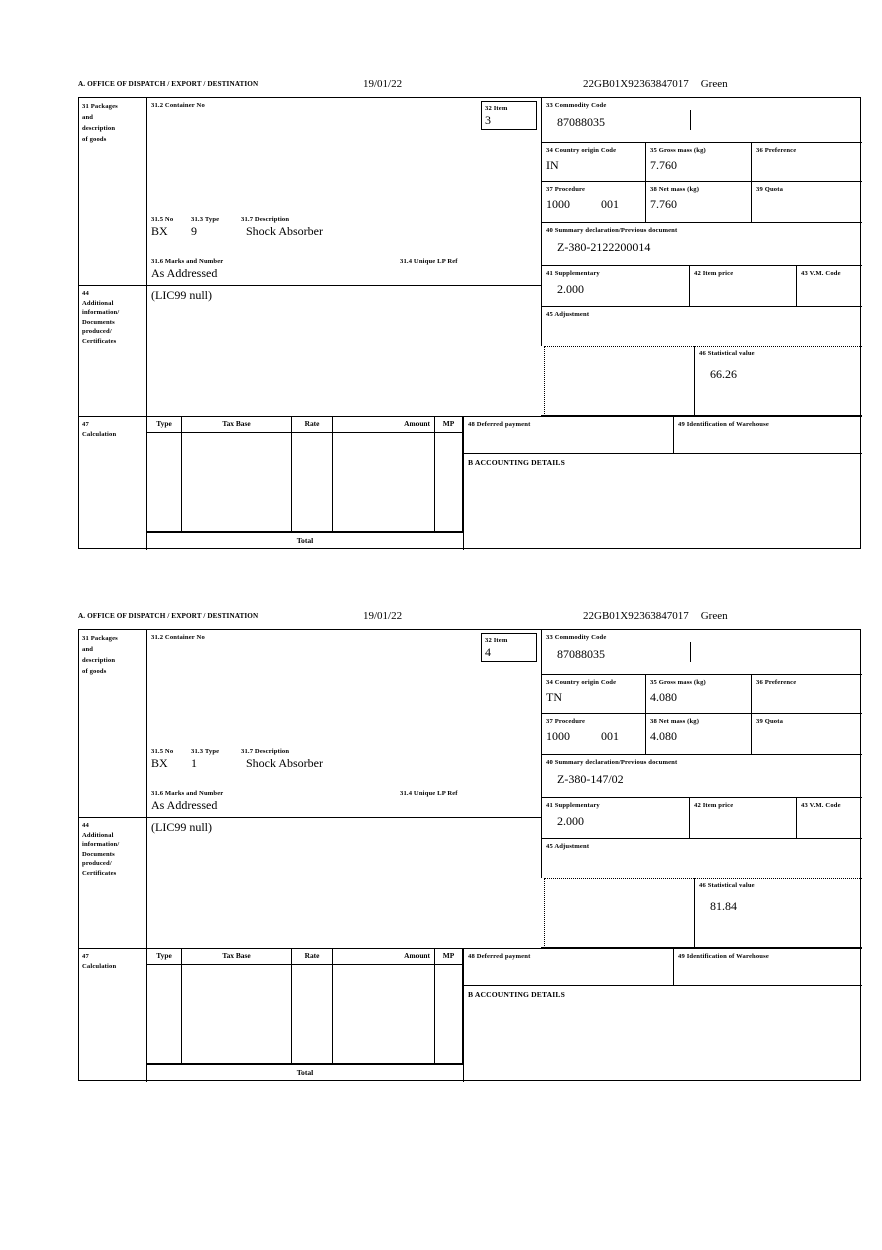 The width and height of the screenshot is (882, 1250). Describe the element at coordinates (85, 825) in the screenshot. I see `box-44-label-line1: 44` at that location.